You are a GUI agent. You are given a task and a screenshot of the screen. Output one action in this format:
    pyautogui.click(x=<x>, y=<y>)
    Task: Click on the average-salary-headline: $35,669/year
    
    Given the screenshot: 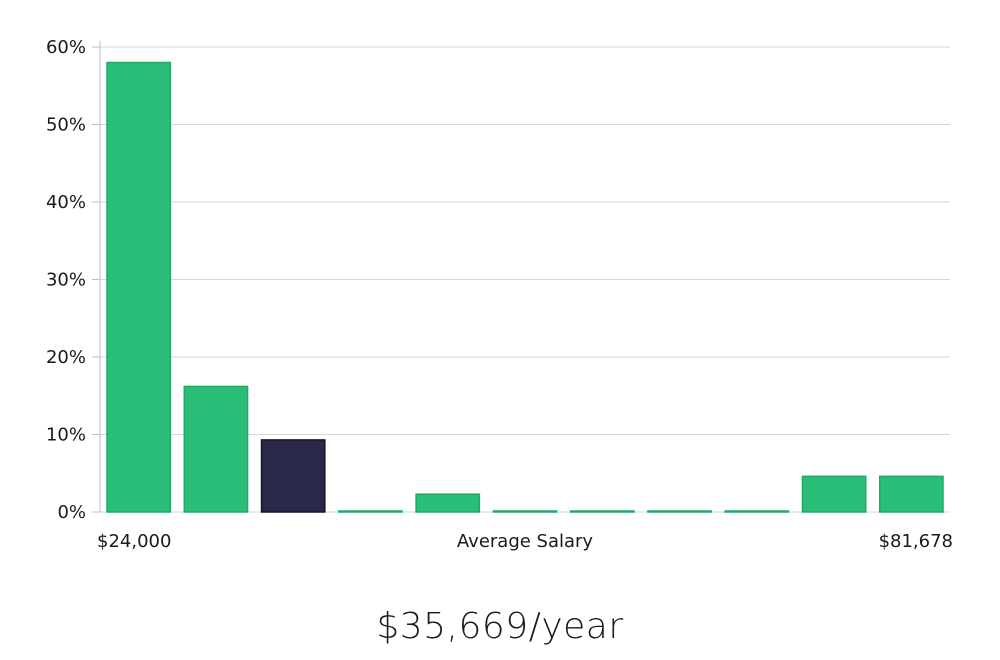 What is the action you would take?
    pyautogui.click(x=500, y=626)
    